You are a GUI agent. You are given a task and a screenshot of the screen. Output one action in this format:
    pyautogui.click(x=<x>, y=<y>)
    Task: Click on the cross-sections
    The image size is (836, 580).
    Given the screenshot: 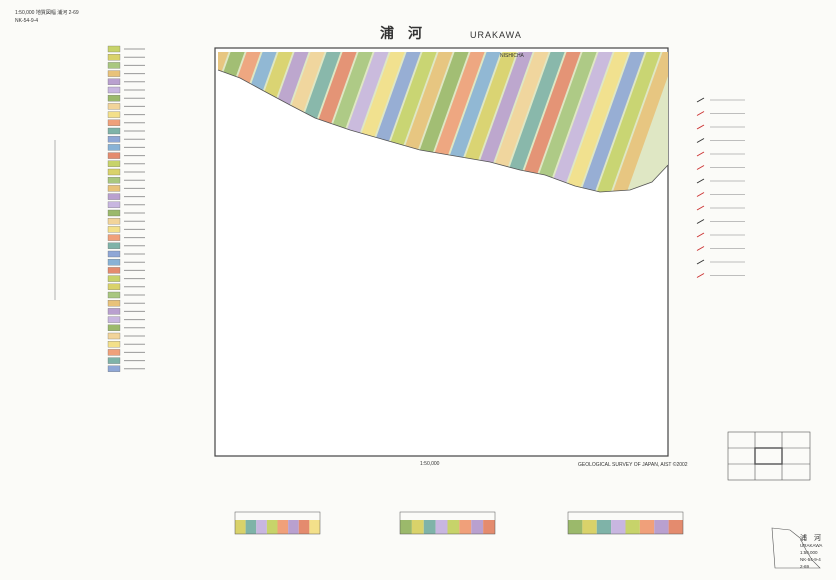 What is the action you would take?
    pyautogui.click(x=459, y=523)
    